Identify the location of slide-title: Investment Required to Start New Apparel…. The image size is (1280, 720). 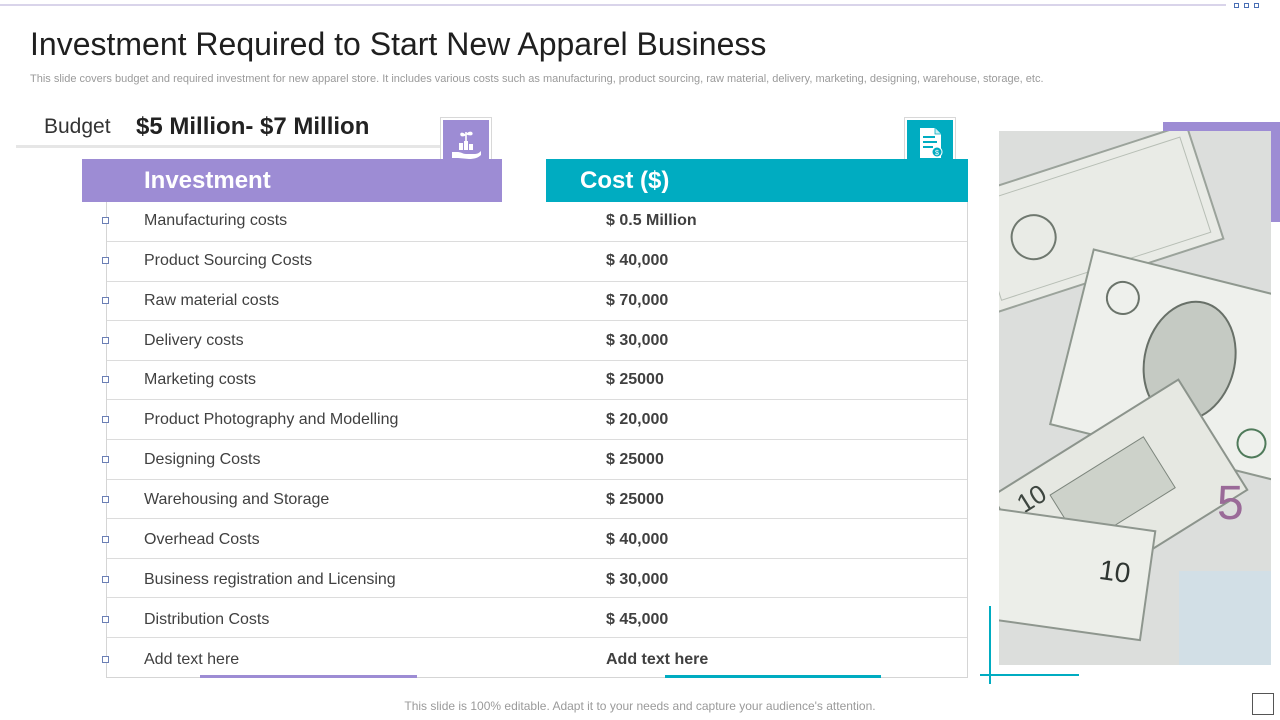
(398, 44).